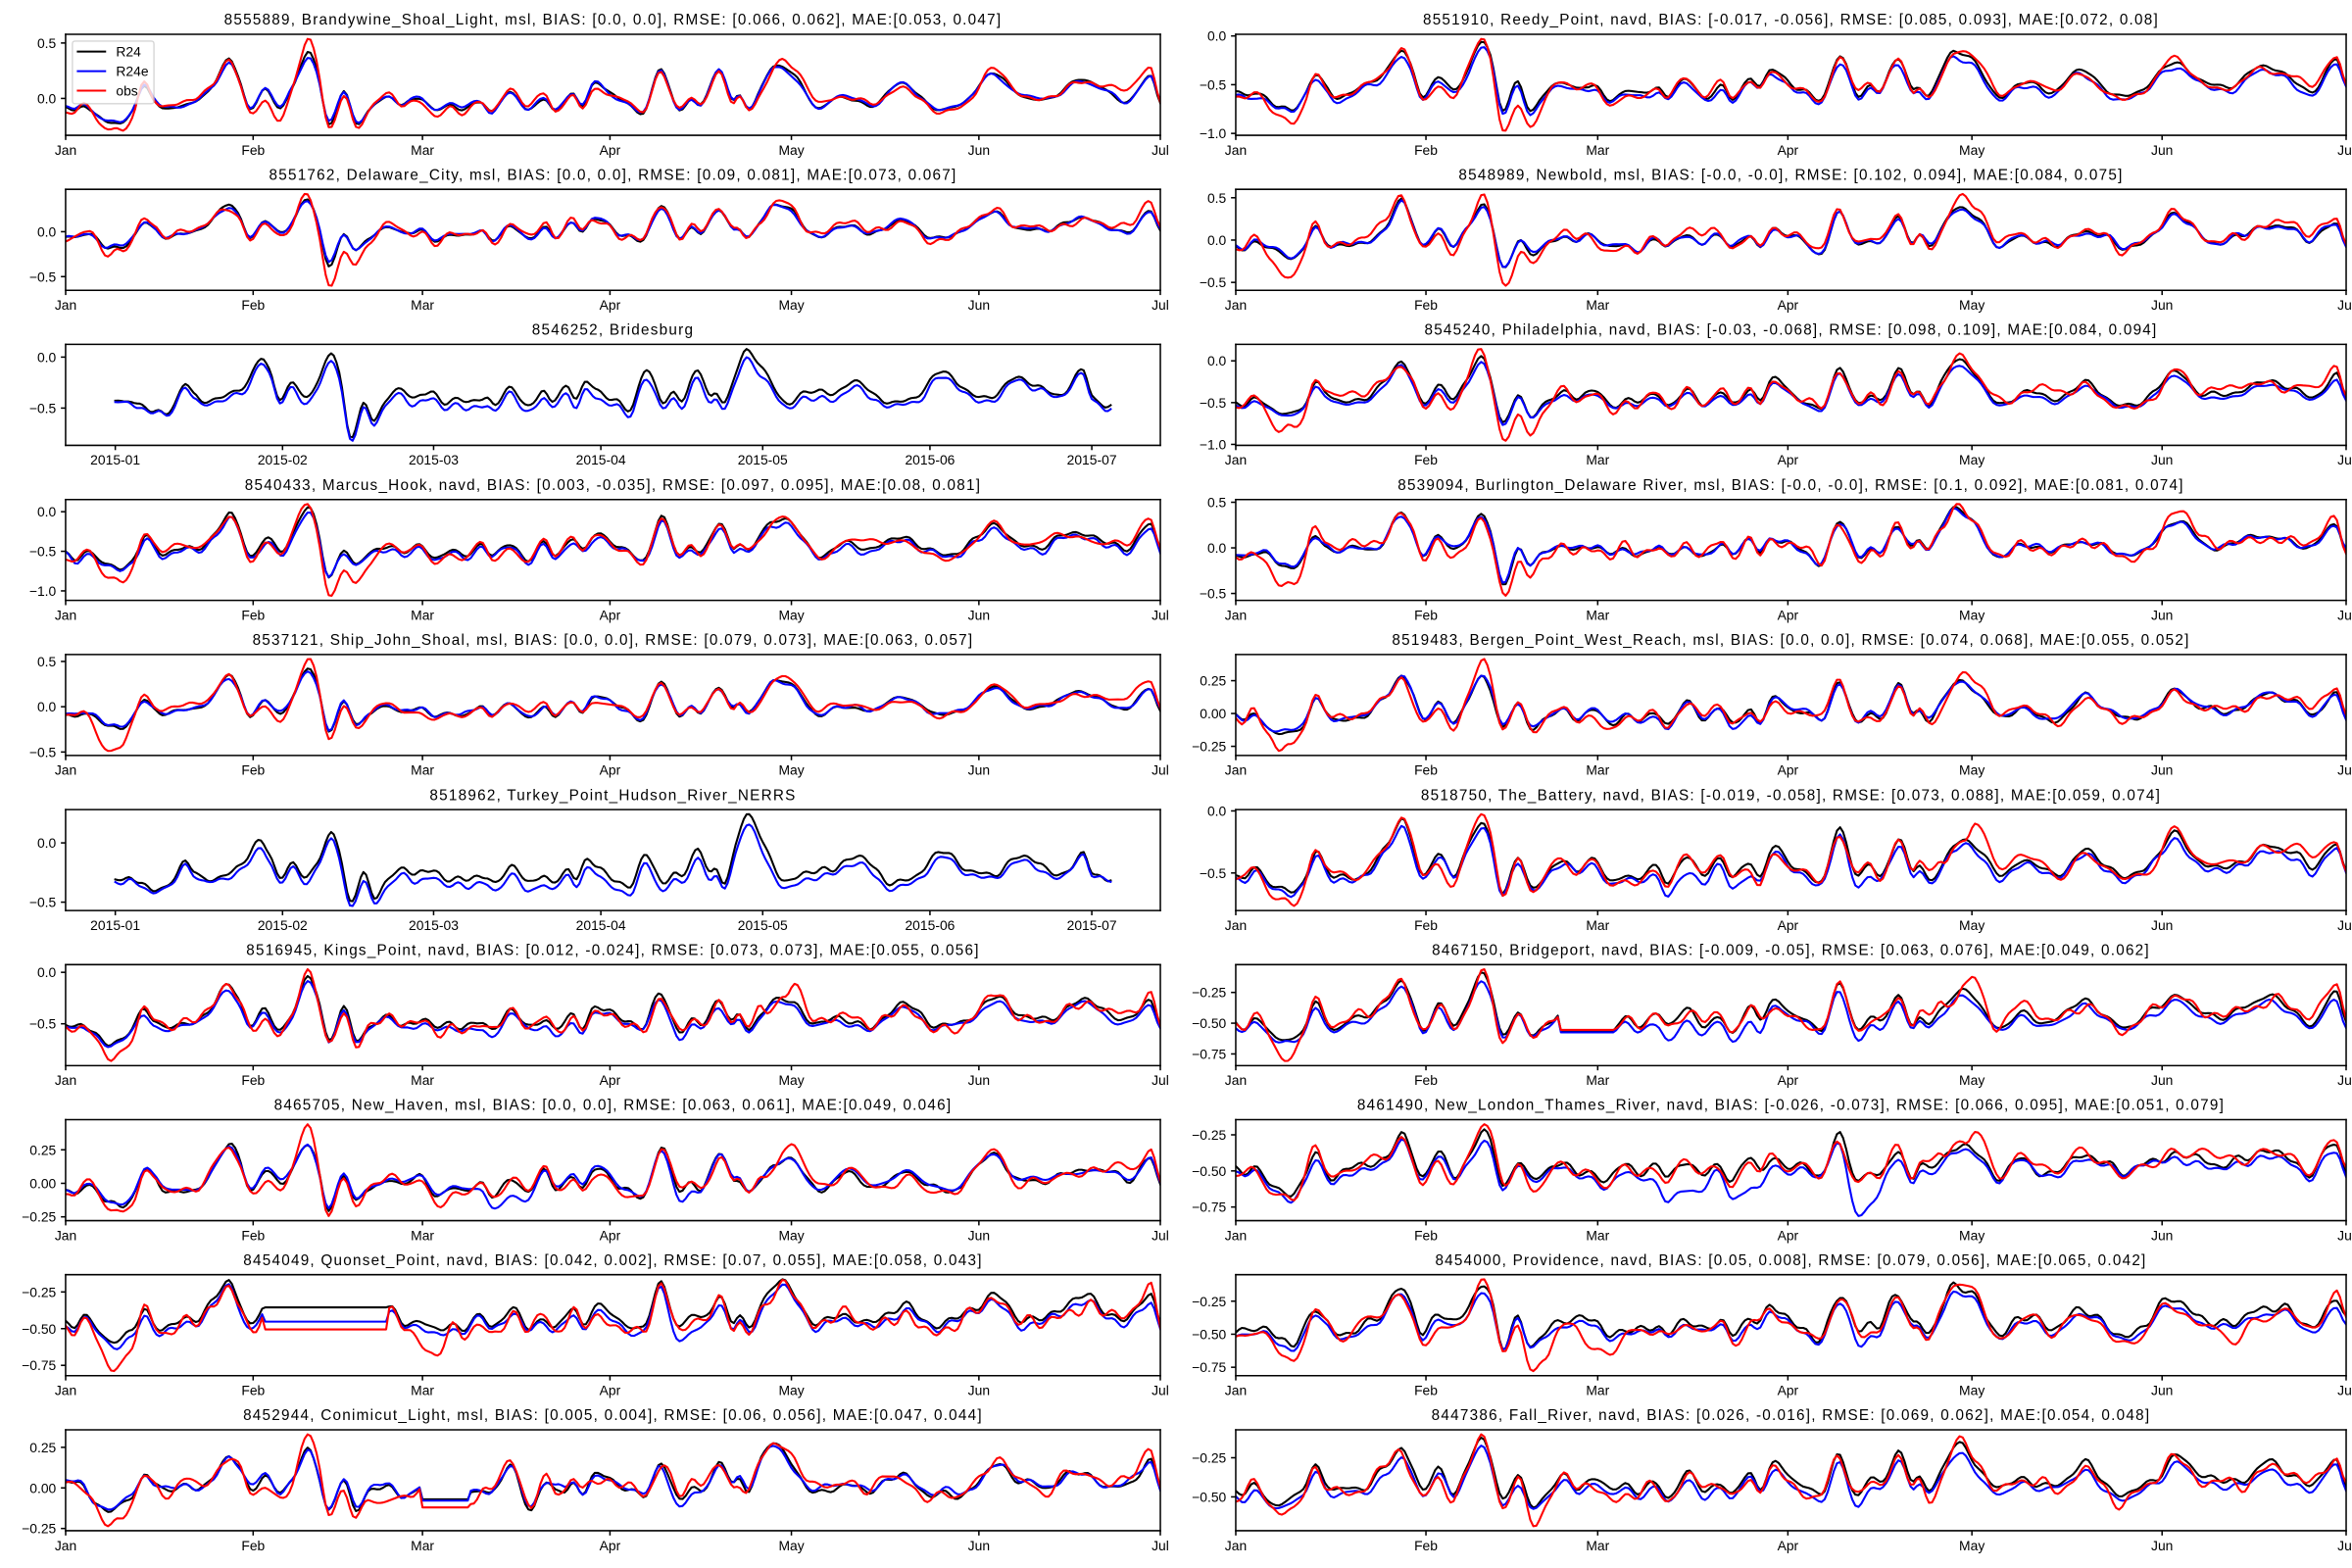 The image size is (2352, 1568). What do you see at coordinates (1213, 444) in the screenshot?
I see `svg-text: −1.0` at bounding box center [1213, 444].